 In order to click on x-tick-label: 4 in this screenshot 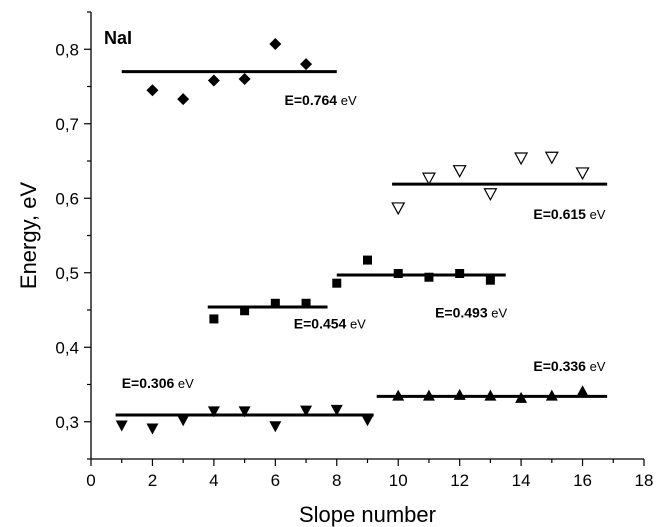, I will do `click(213, 480)`.